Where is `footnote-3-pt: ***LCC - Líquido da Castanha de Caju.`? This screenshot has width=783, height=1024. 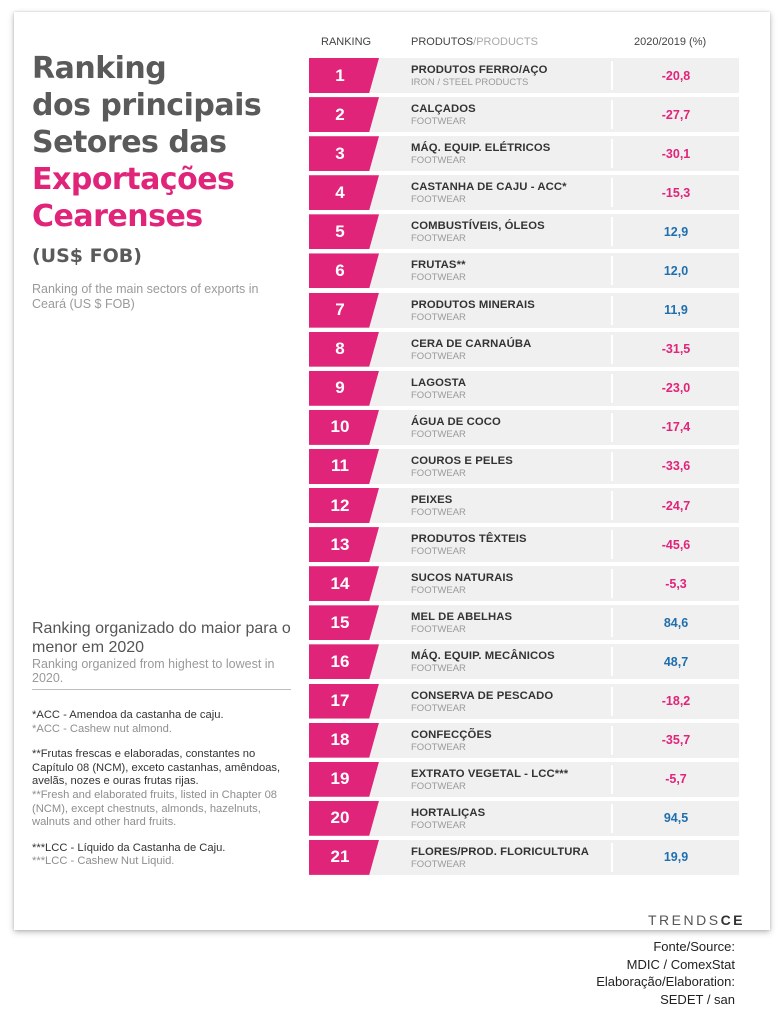
footnote-3-pt: ***LCC - Líquido da Castanha de Caju. is located at coordinates (129, 847).